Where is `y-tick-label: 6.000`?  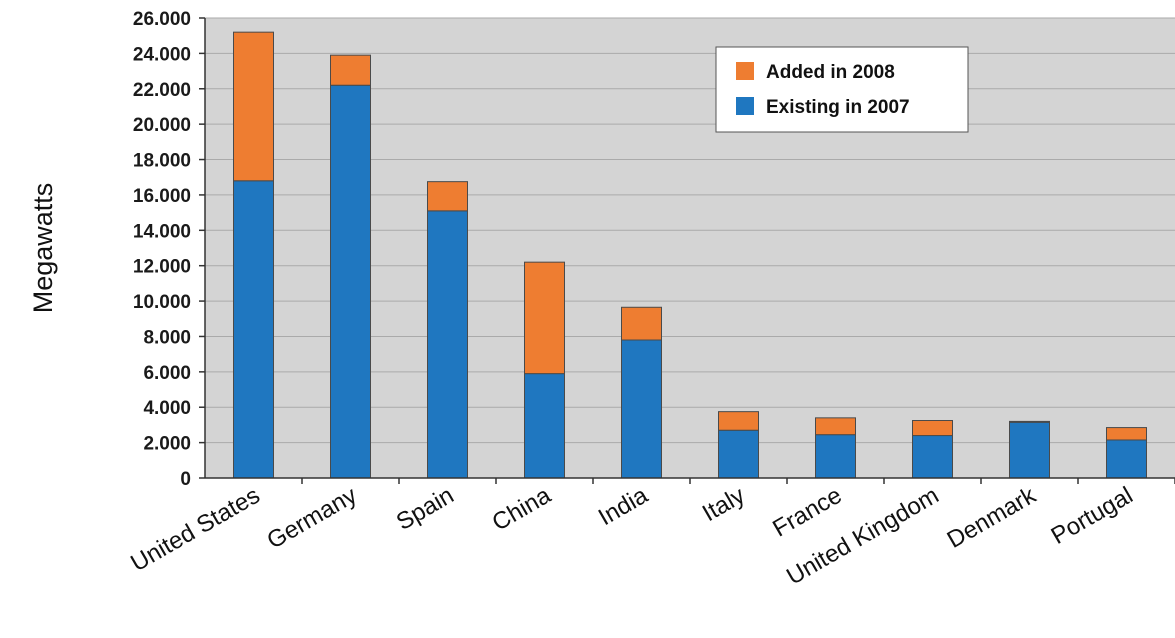 y-tick-label: 6.000 is located at coordinates (167, 373).